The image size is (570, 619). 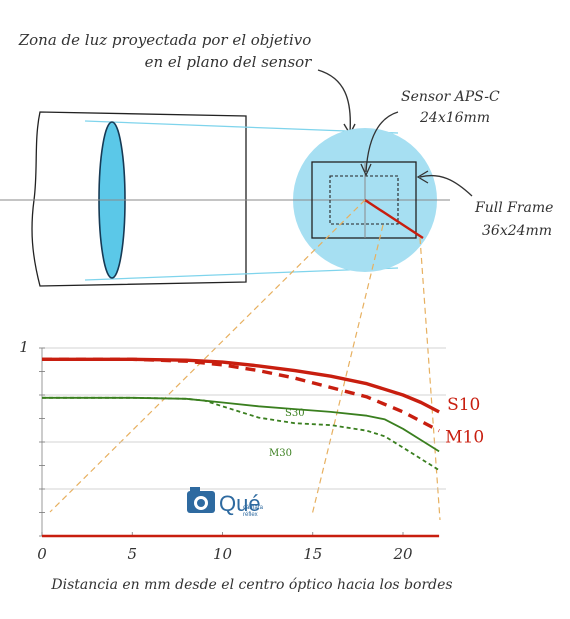 What do you see at coordinates (454, 118) in the screenshot?
I see `apsc-label-line2: 24x16mm` at bounding box center [454, 118].